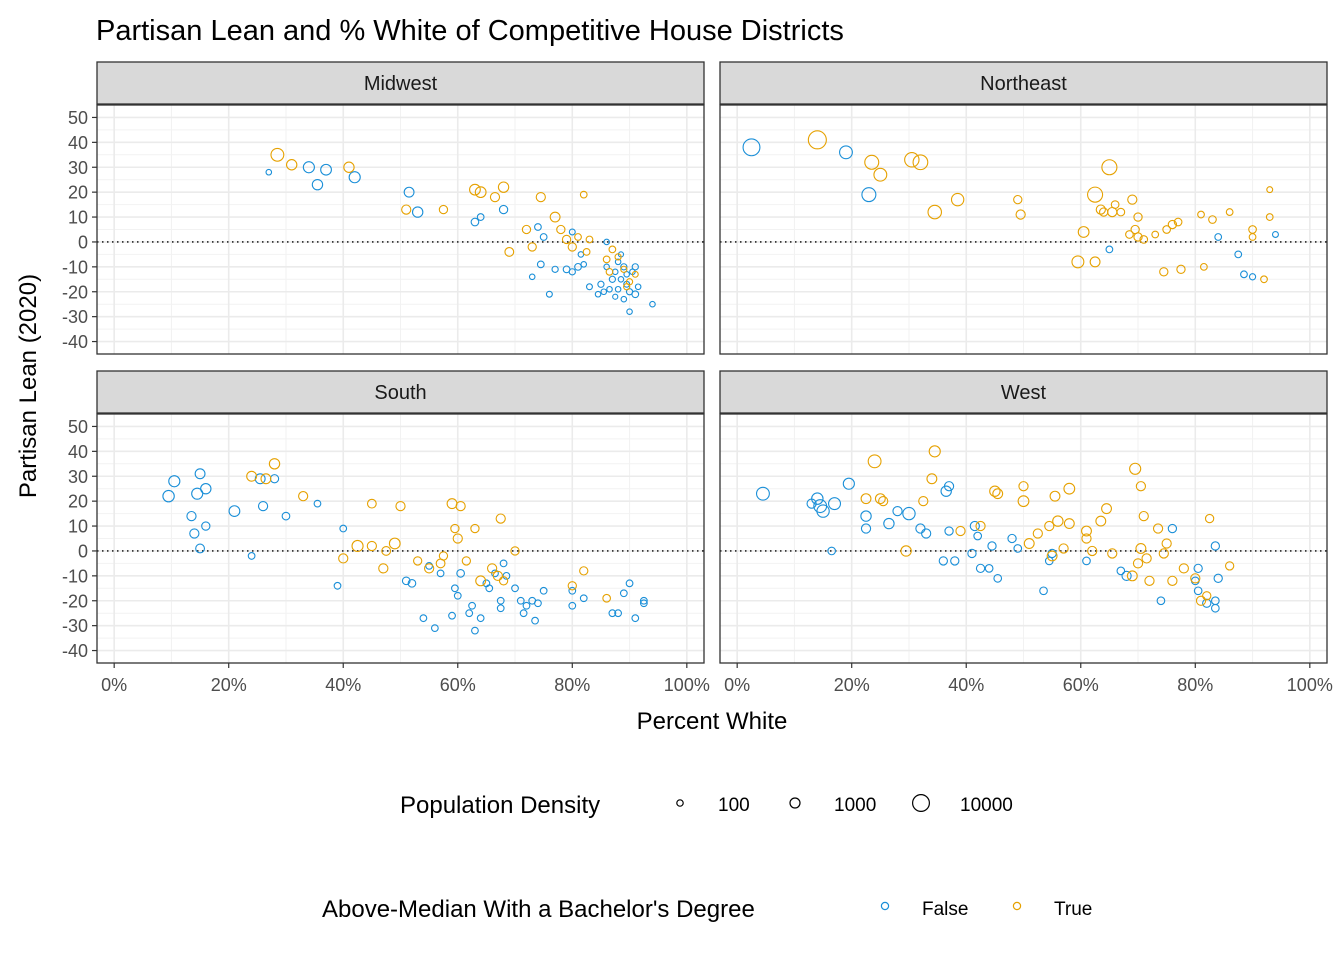 The image size is (1344, 960). Describe the element at coordinates (75, 626) in the screenshot. I see `y-tick-label: -30` at that location.